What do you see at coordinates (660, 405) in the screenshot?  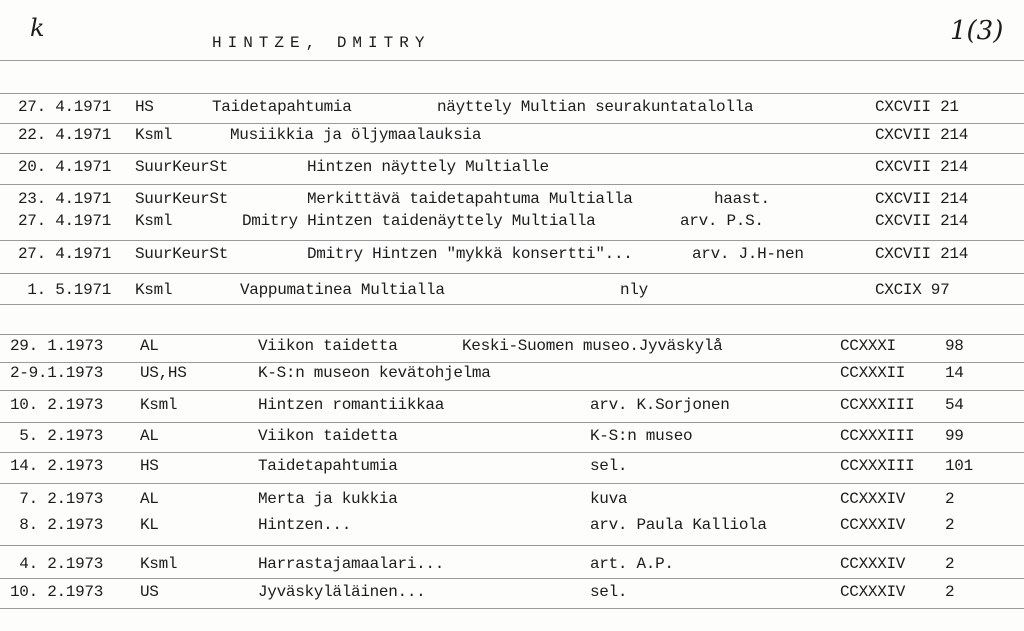 I see `entry-note: arv. K.Sorjonen` at bounding box center [660, 405].